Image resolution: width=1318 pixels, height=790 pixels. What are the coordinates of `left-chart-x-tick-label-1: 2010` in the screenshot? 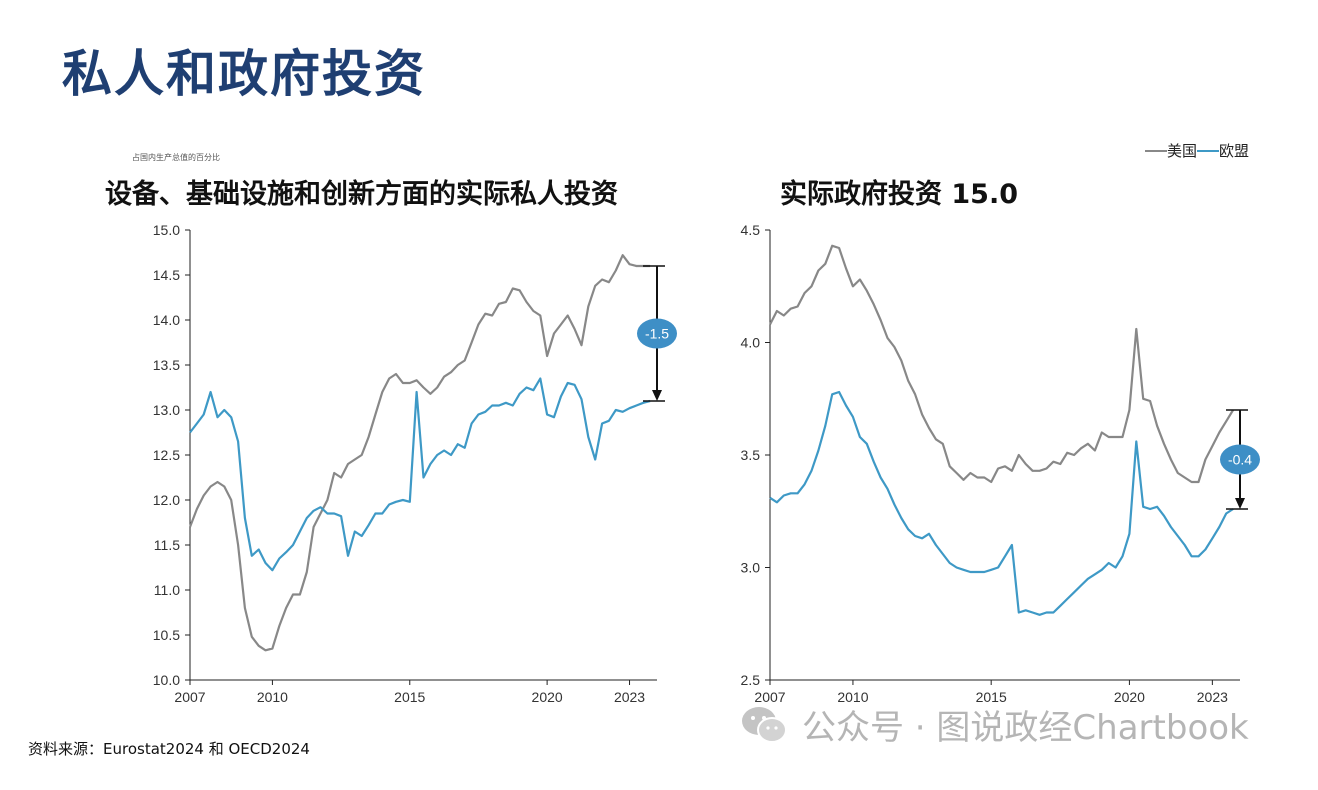 It's located at (272, 697).